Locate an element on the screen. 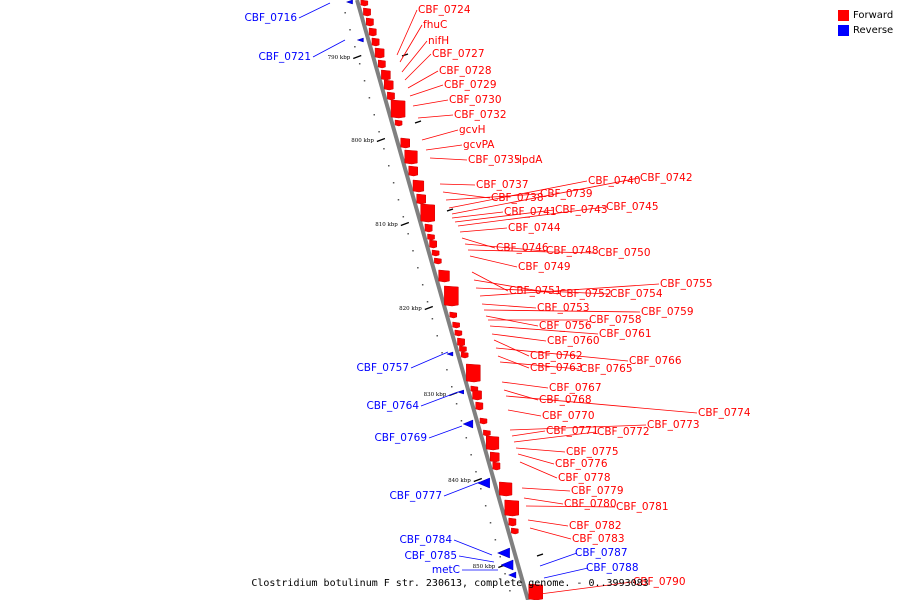 This screenshot has width=900, height=600. forward-gene-label: CBF_0775 is located at coordinates (592, 452).